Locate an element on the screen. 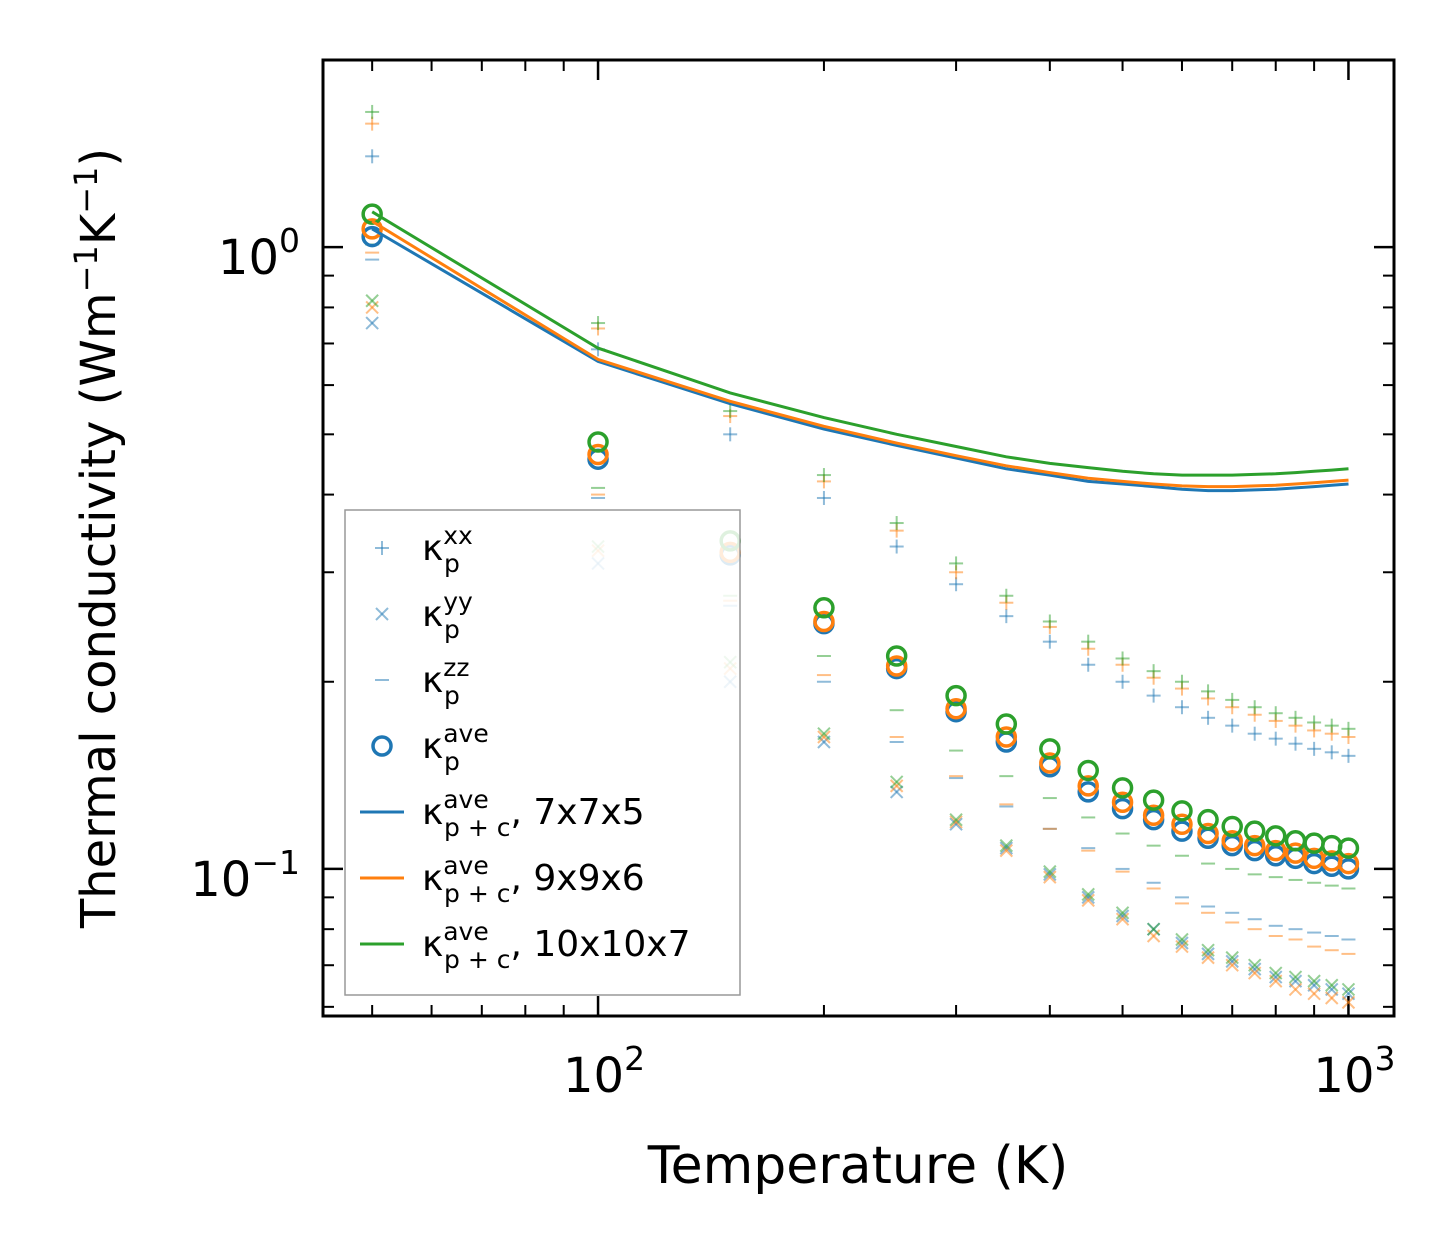 This screenshot has width=1454, height=1254. legend-handle-kyy is located at coordinates (382, 614).